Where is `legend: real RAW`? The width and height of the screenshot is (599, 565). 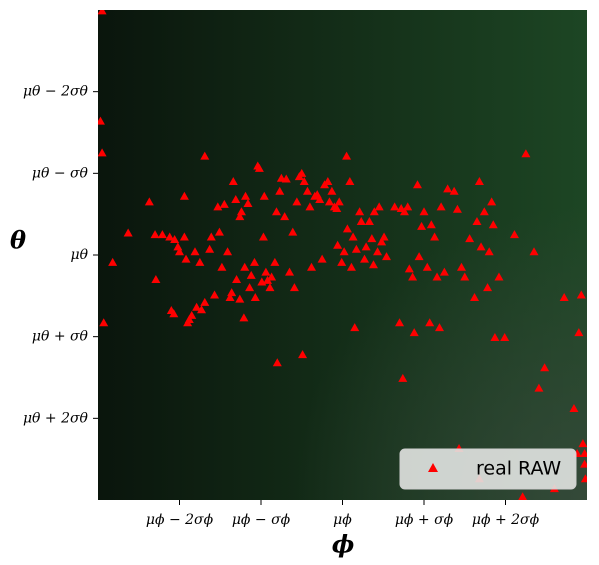 legend: real RAW is located at coordinates (488, 469).